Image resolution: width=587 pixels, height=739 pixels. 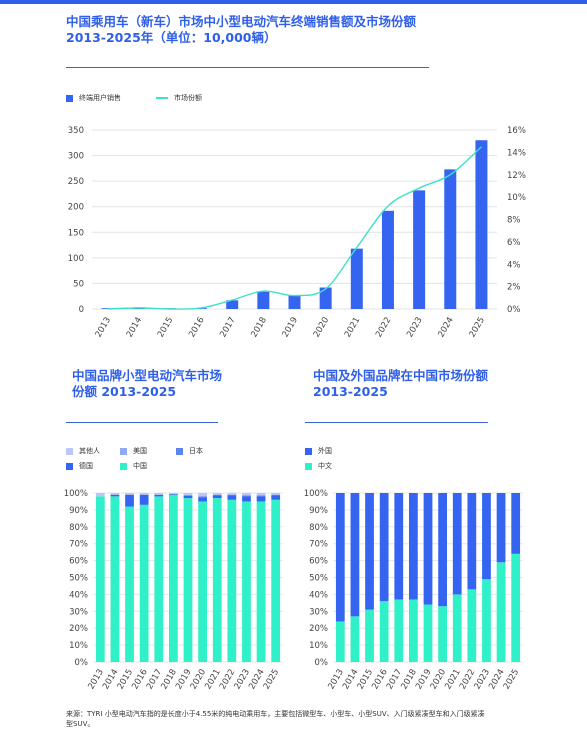 What do you see at coordinates (79, 466) in the screenshot?
I see `legend-item-germany: 德国` at bounding box center [79, 466].